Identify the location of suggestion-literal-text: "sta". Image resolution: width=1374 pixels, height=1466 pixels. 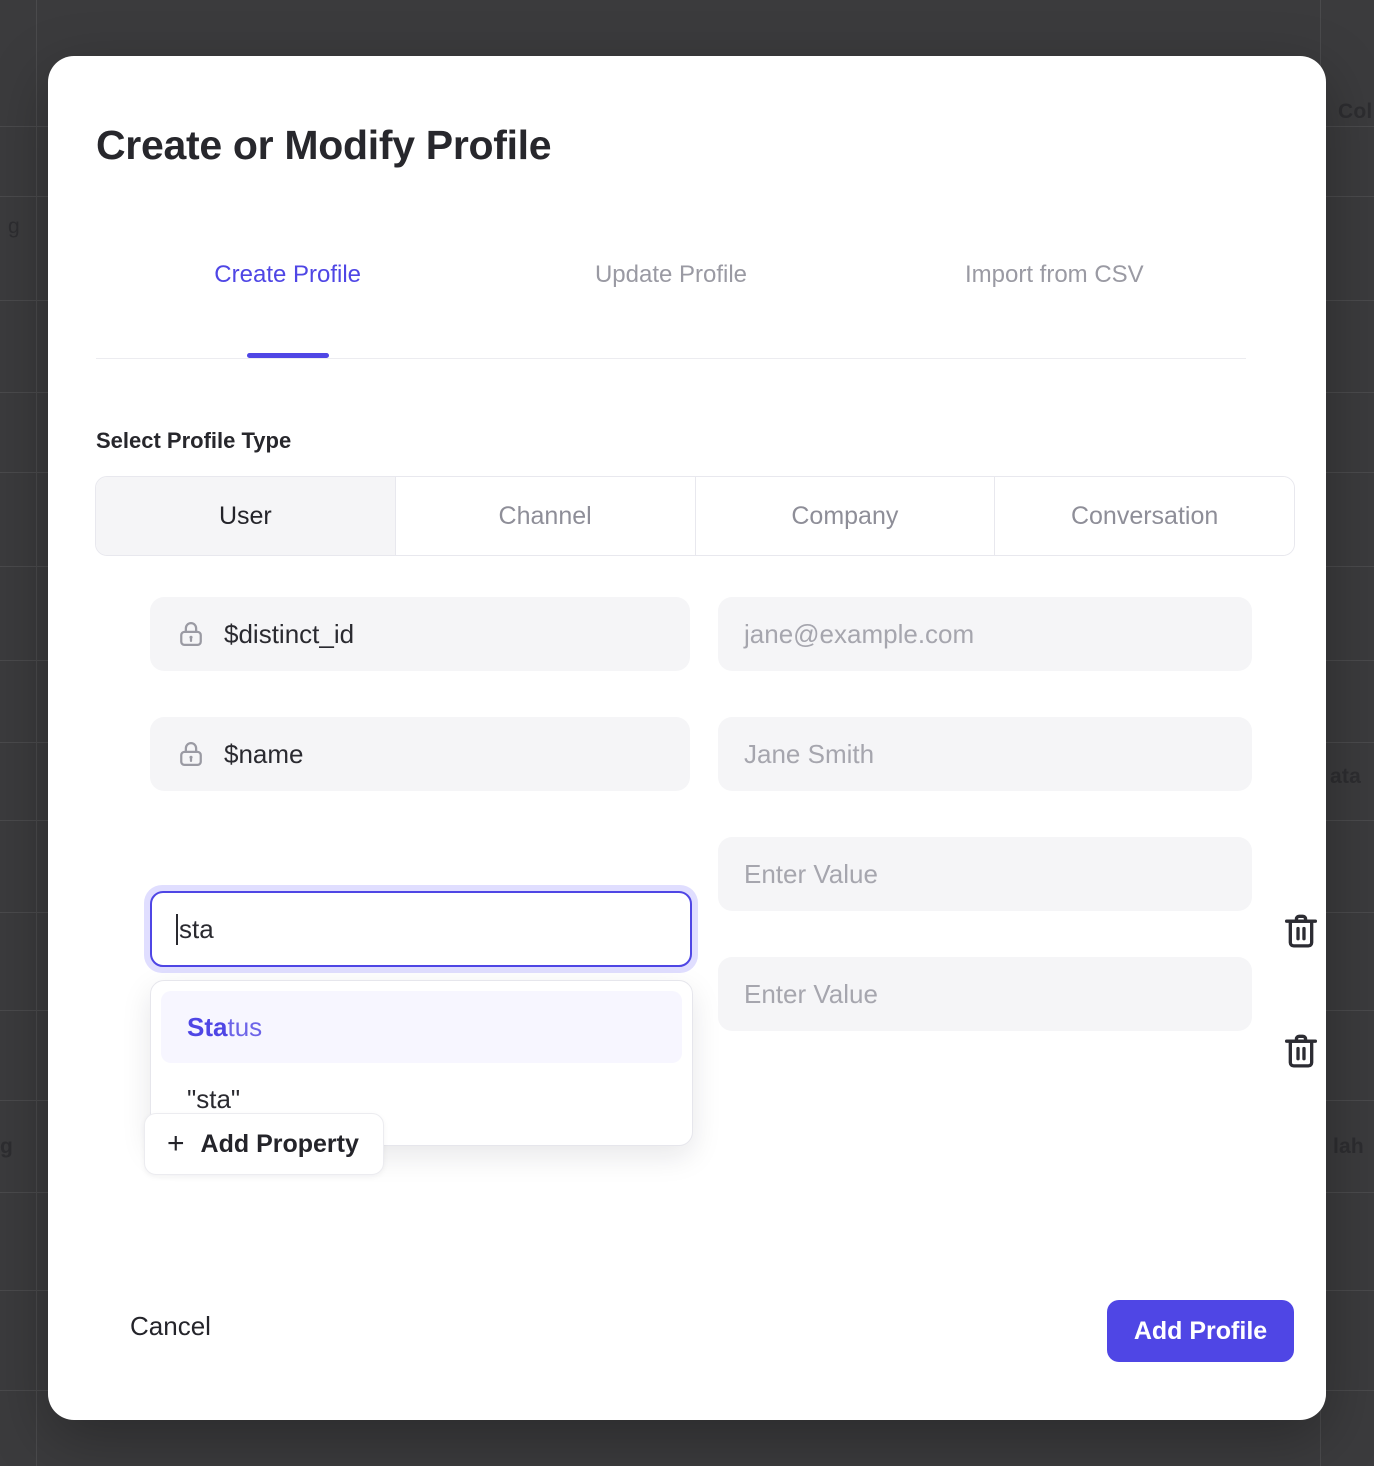
(214, 1098).